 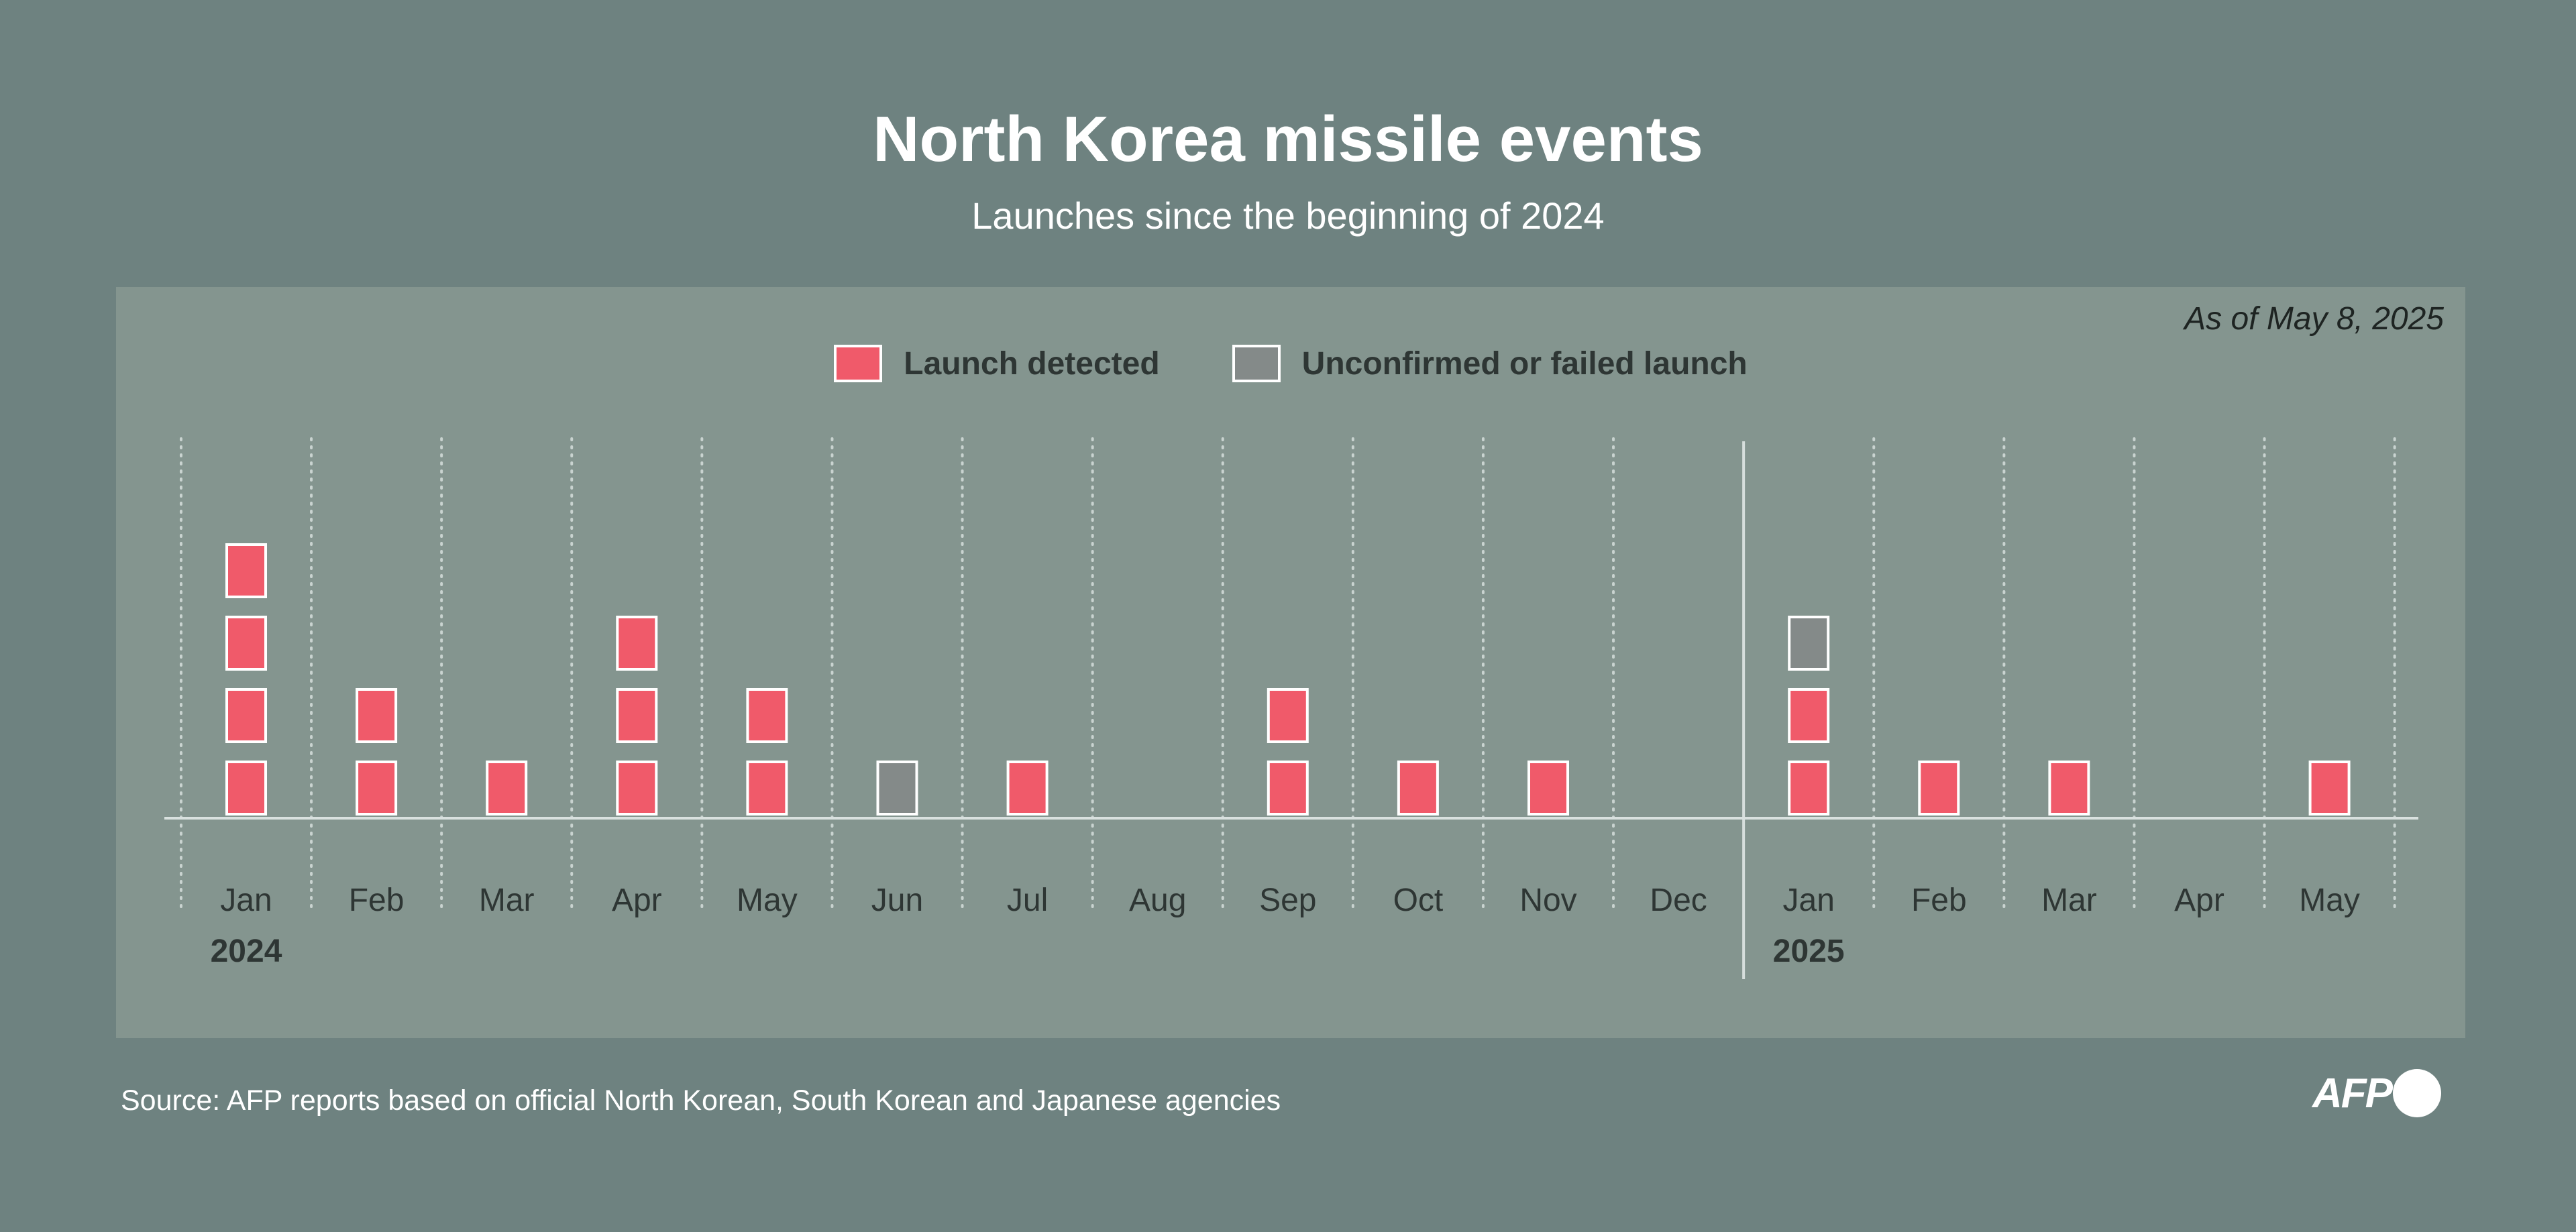 What do you see at coordinates (1288, 215) in the screenshot?
I see `chart-subtitle: Launches since the beginning of 2024` at bounding box center [1288, 215].